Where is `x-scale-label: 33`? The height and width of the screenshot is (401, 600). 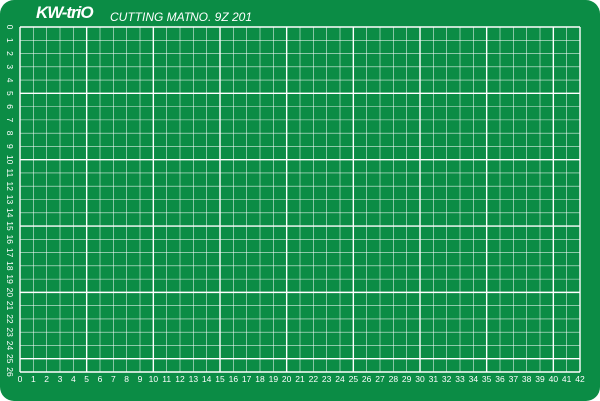
x-scale-label: 33 is located at coordinates (460, 379).